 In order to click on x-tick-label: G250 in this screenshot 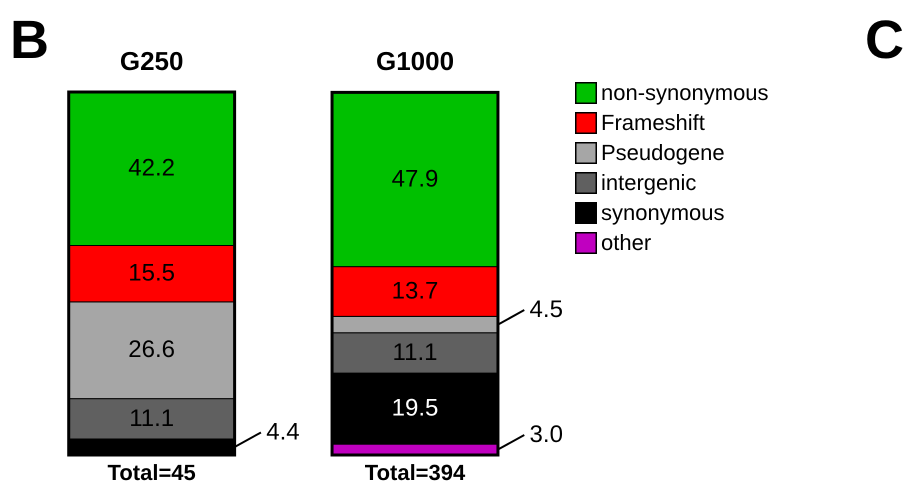, I will do `click(152, 61)`.